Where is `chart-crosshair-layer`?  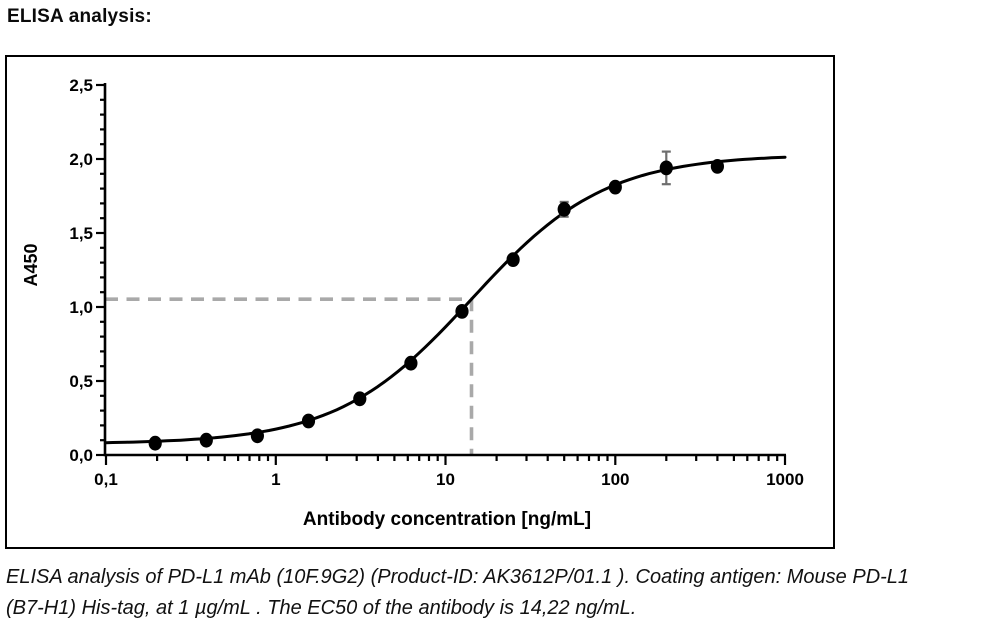 chart-crosshair-layer is located at coordinates (289, 376).